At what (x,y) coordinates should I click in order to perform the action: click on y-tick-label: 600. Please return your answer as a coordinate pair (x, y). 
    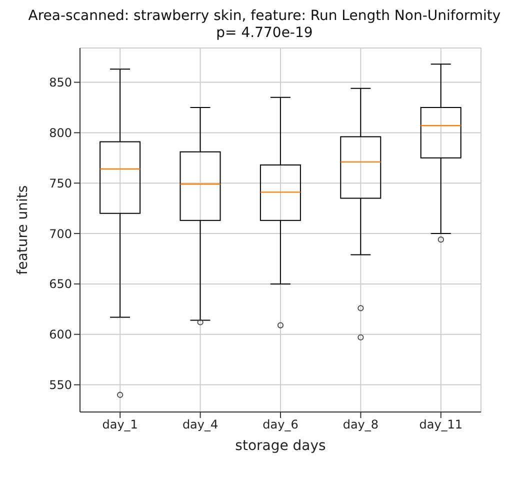
    Looking at the image, I should click on (60, 335).